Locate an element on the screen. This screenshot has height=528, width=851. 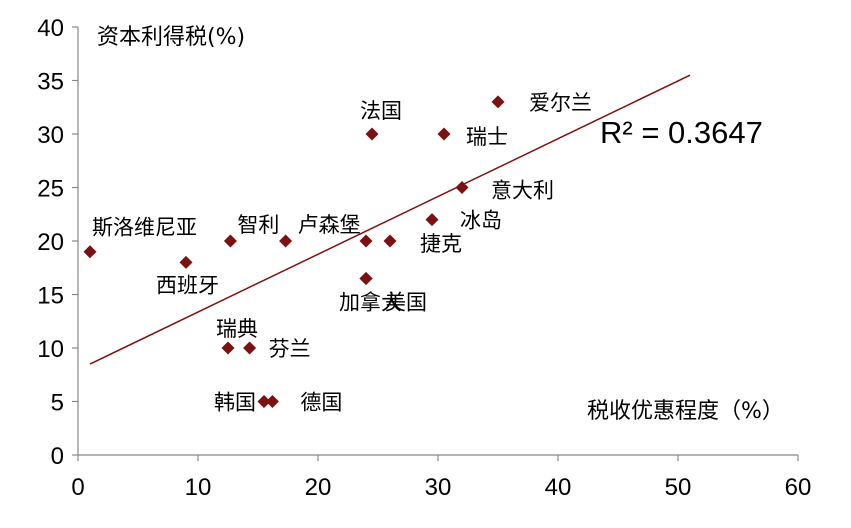
data-point-冰岛 is located at coordinates (432, 220).